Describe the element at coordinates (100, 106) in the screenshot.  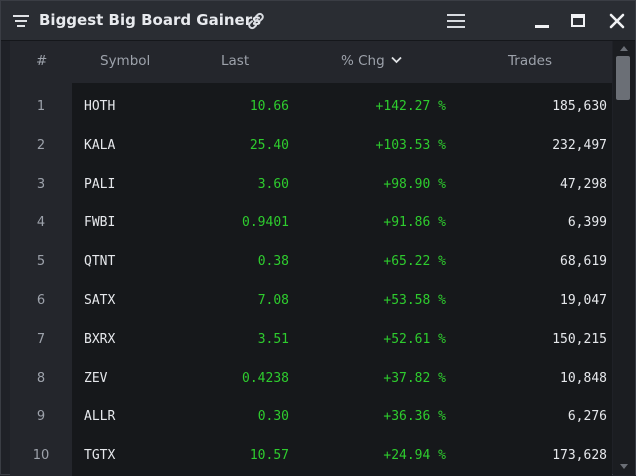
I see `symbol-cell: HOTH` at that location.